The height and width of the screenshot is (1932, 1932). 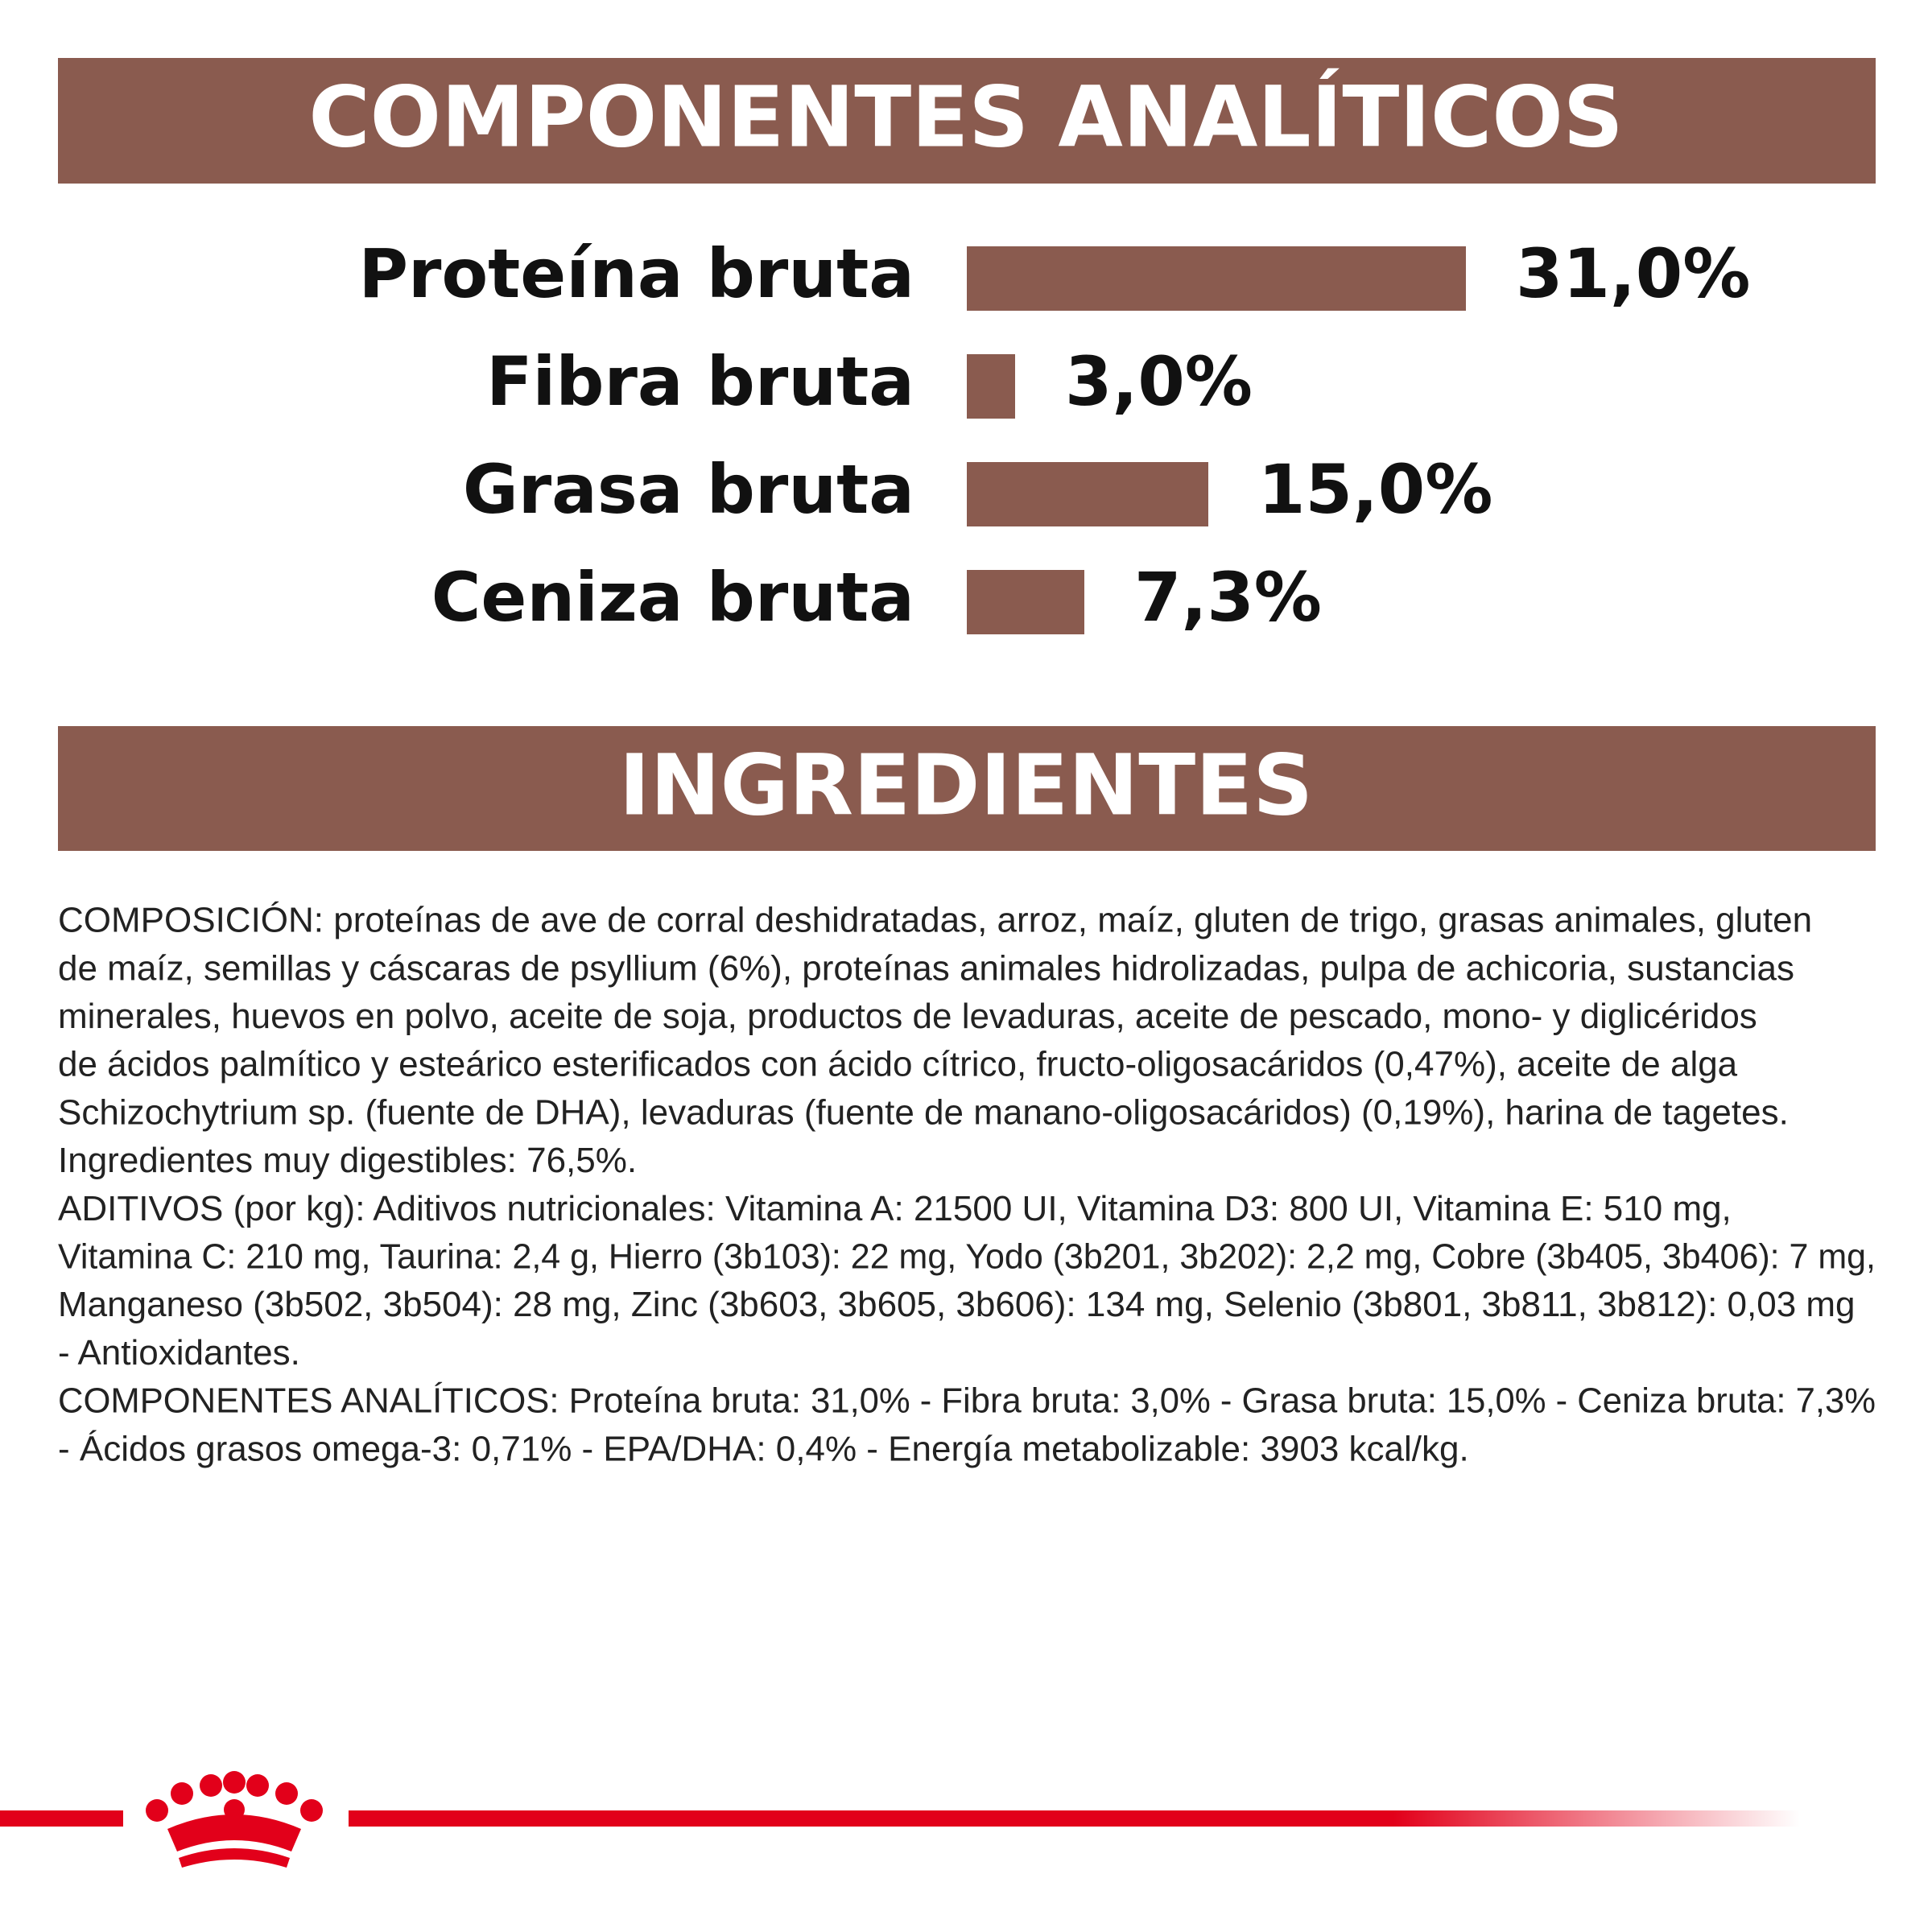 I want to click on category-label: Grasa bruta, so click(x=688, y=489).